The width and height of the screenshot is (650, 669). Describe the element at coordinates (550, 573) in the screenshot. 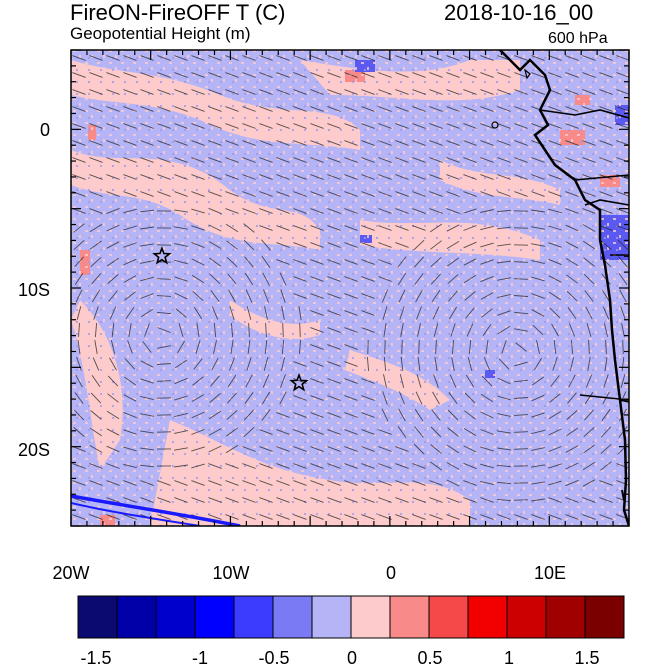

I see `x-tick-label: 10E` at that location.